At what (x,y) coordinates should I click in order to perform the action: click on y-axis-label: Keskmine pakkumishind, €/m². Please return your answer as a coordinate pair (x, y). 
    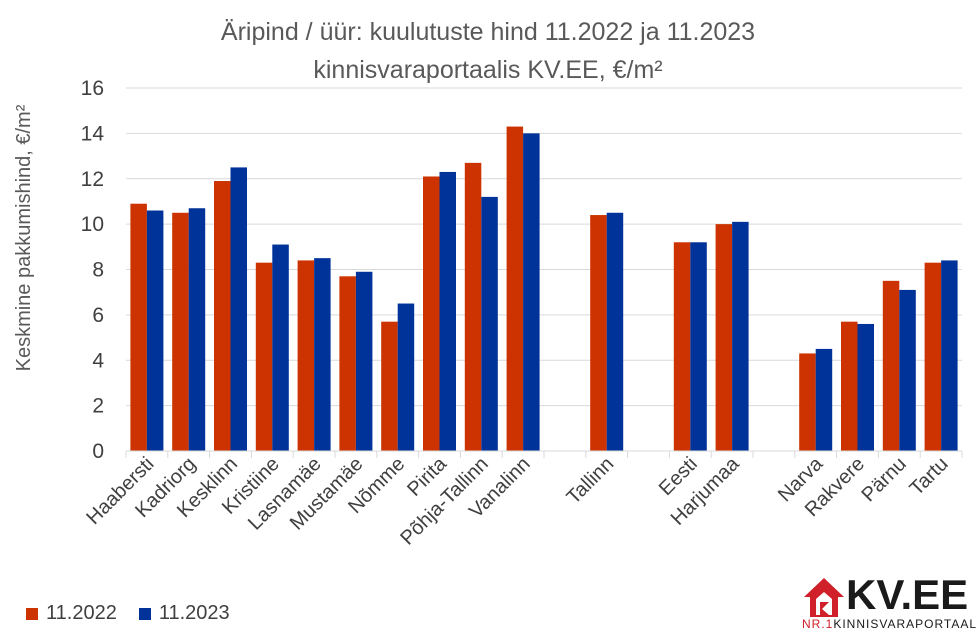
    Looking at the image, I should click on (24, 237).